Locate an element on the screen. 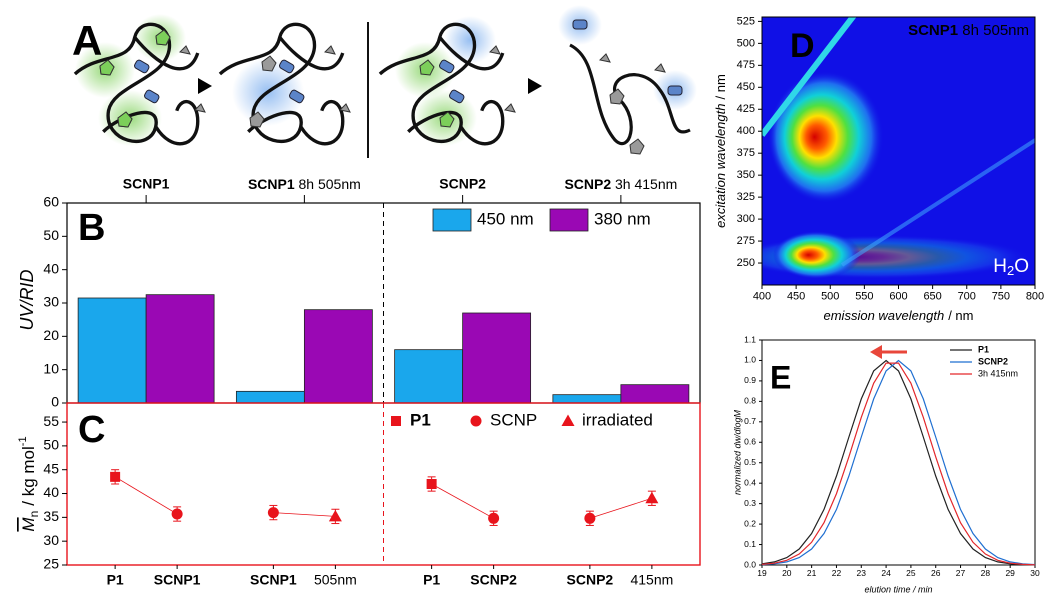 This screenshot has height=596, width=1044. y-tick-label: 1.1 is located at coordinates (750, 339).